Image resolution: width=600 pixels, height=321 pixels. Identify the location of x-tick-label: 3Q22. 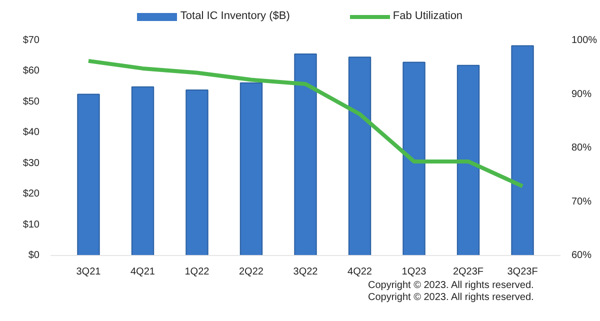
(305, 272).